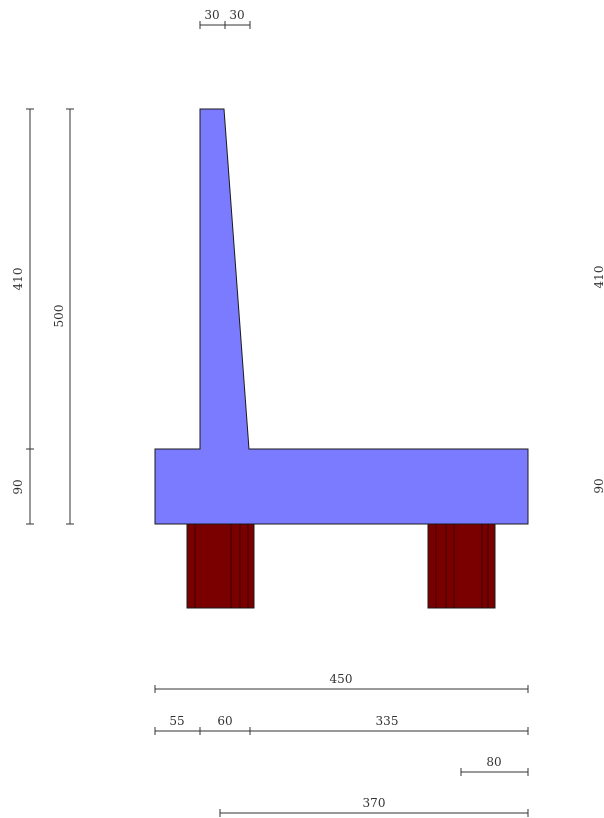  Describe the element at coordinates (387, 721) in the screenshot. I see `dim-heel-width-label: 335` at that location.